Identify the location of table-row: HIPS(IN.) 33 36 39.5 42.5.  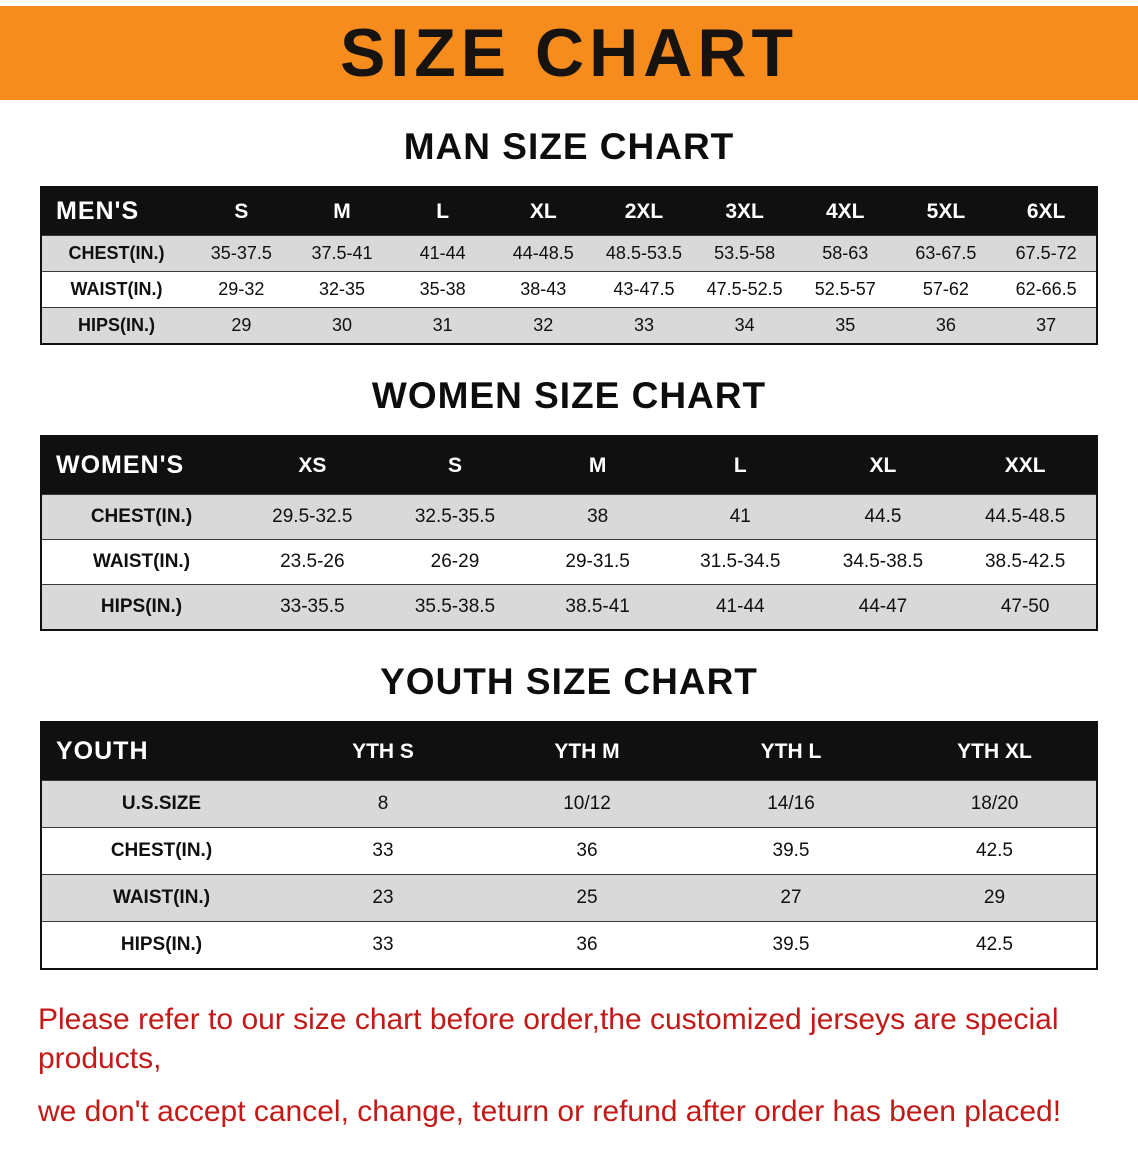
(569, 945).